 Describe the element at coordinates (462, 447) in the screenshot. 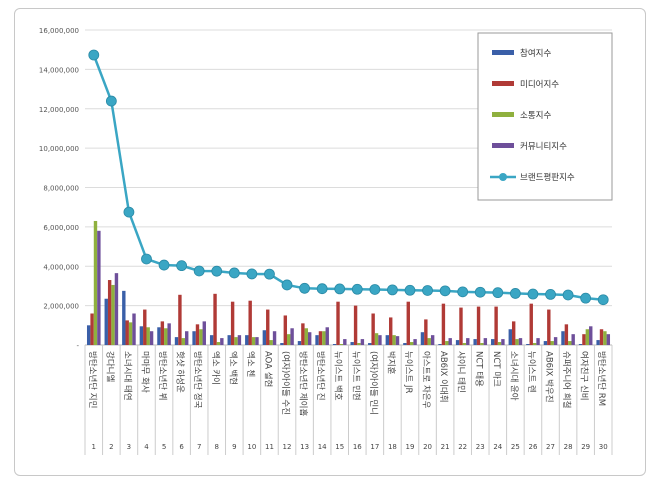

I see `x-rank-label: 22` at that location.